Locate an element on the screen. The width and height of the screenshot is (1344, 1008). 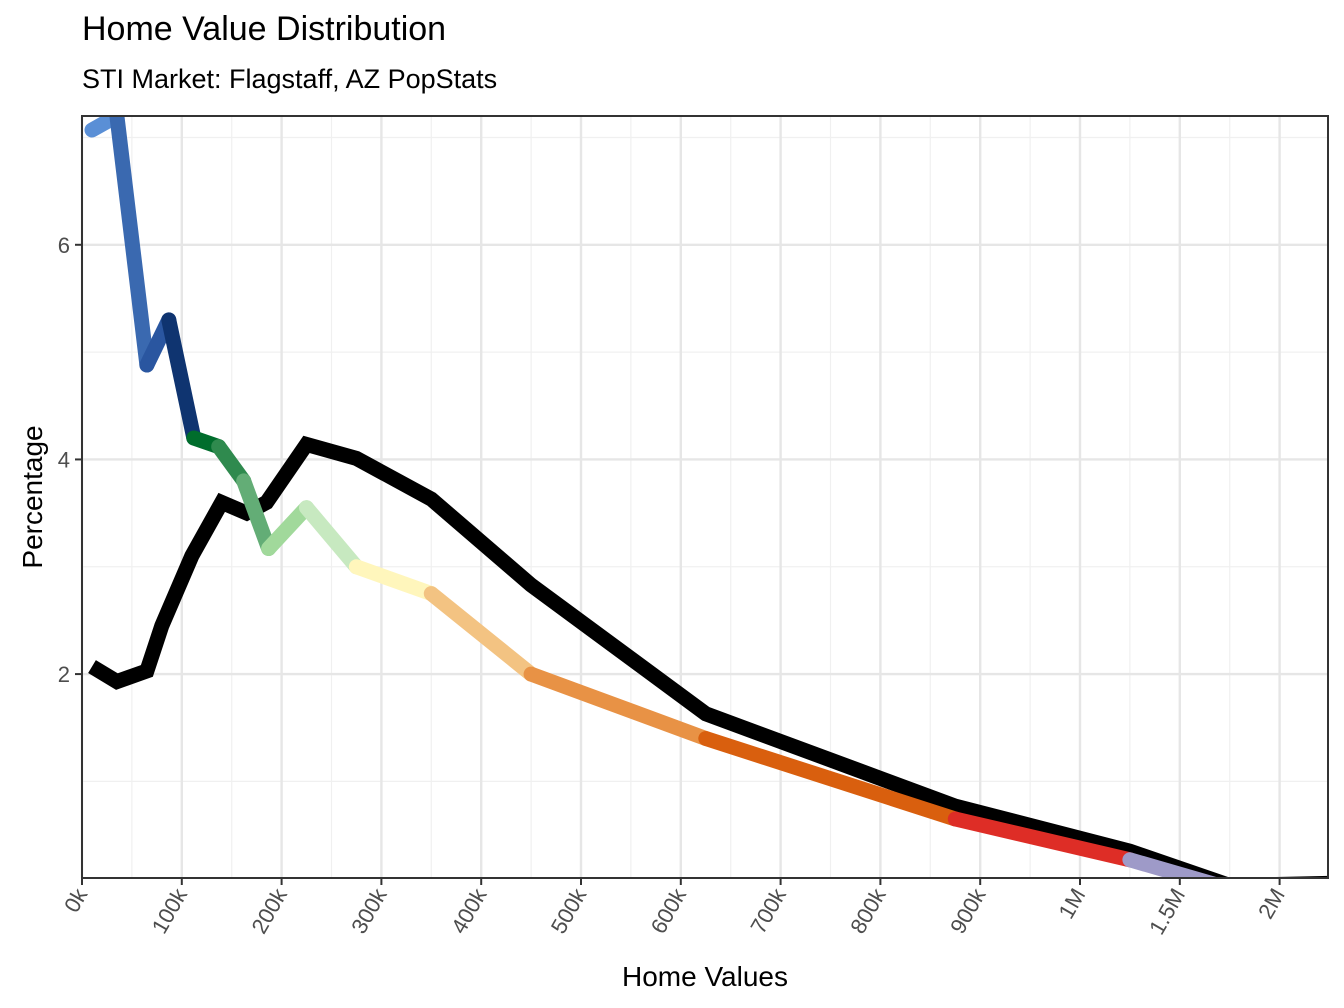
x-tick-label: 0k is located at coordinates (76, 899).